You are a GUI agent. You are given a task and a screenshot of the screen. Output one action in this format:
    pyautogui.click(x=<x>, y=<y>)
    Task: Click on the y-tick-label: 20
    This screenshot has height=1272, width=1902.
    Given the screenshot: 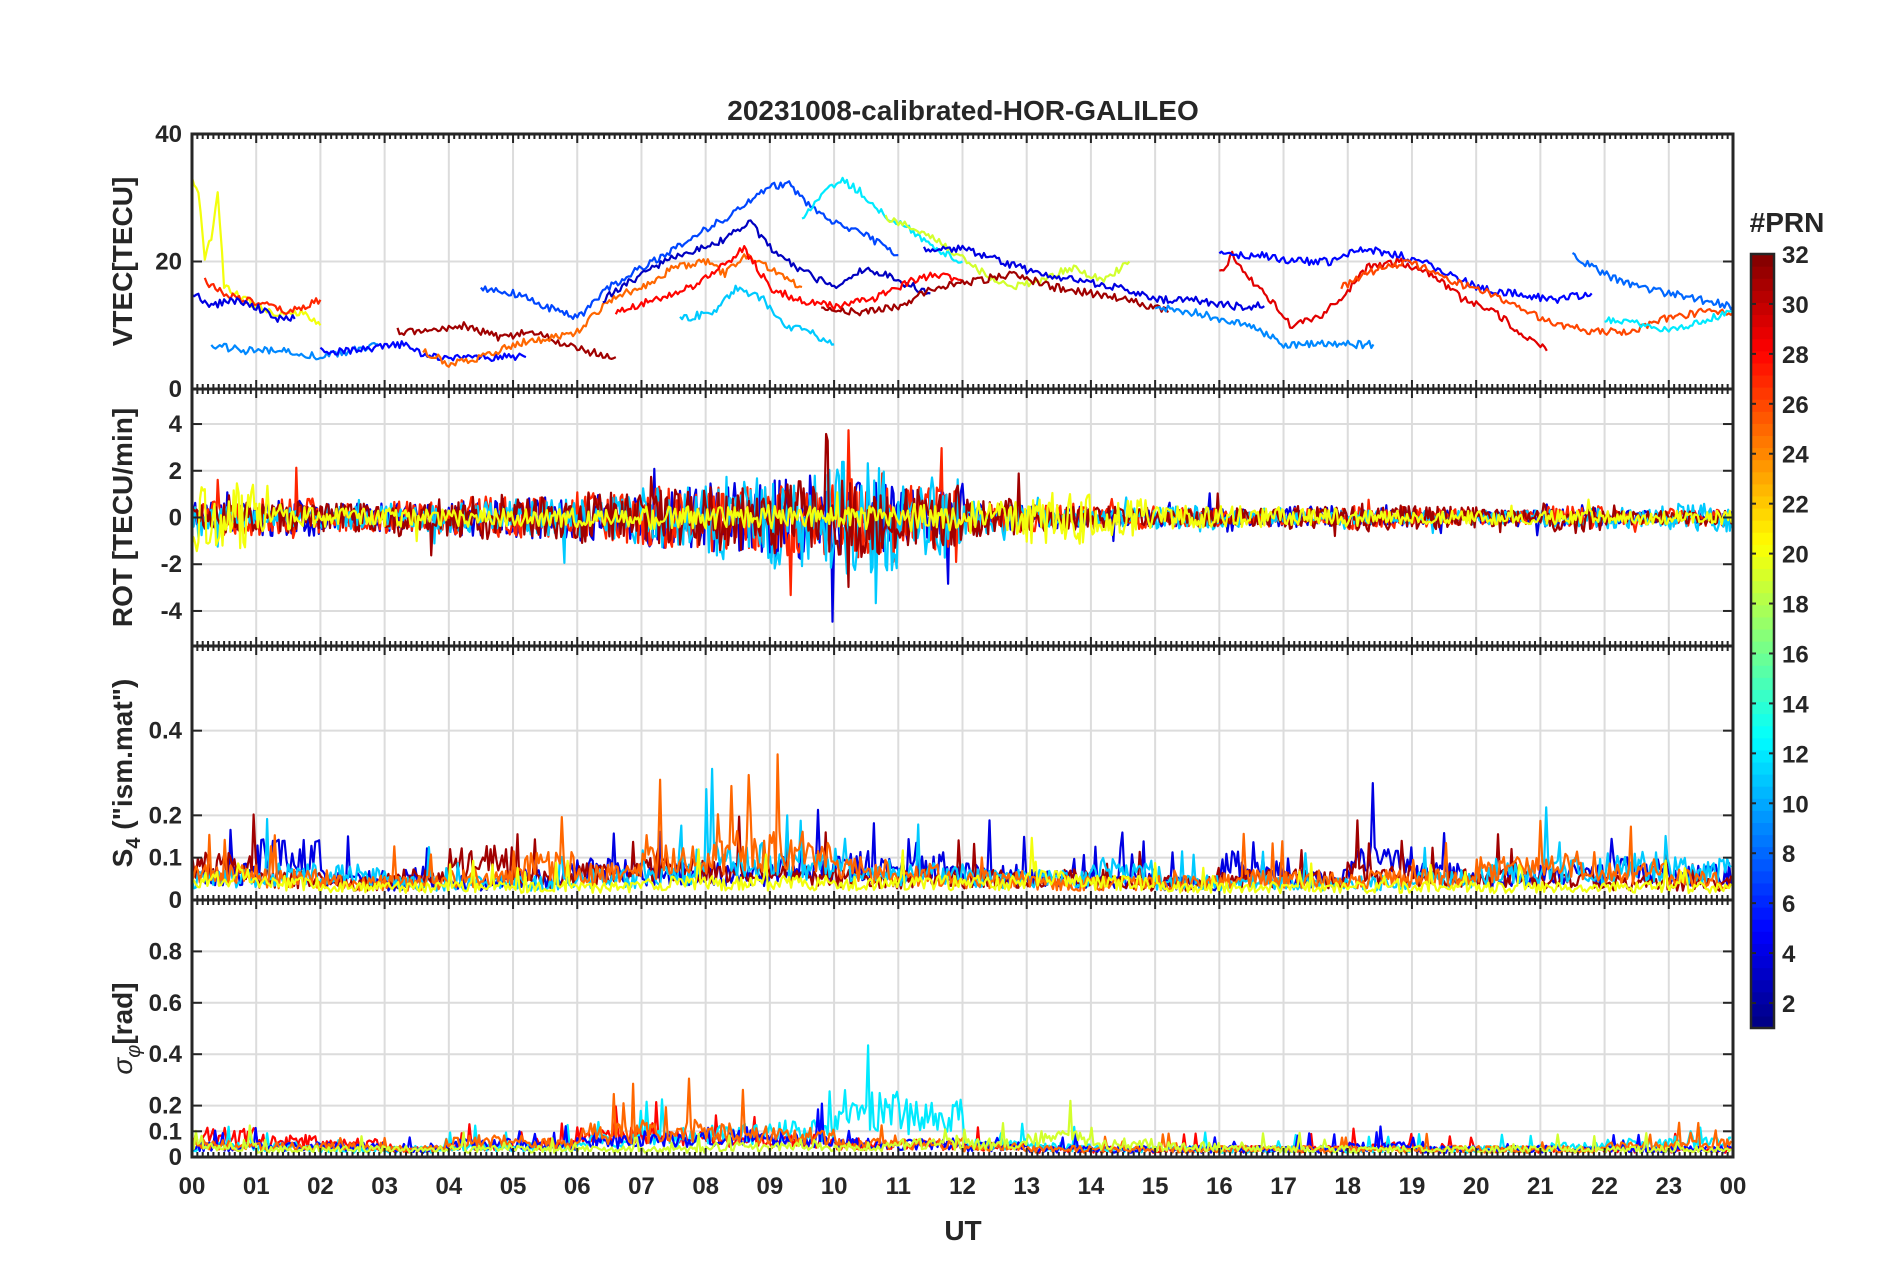 What is the action you would take?
    pyautogui.click(x=168, y=262)
    